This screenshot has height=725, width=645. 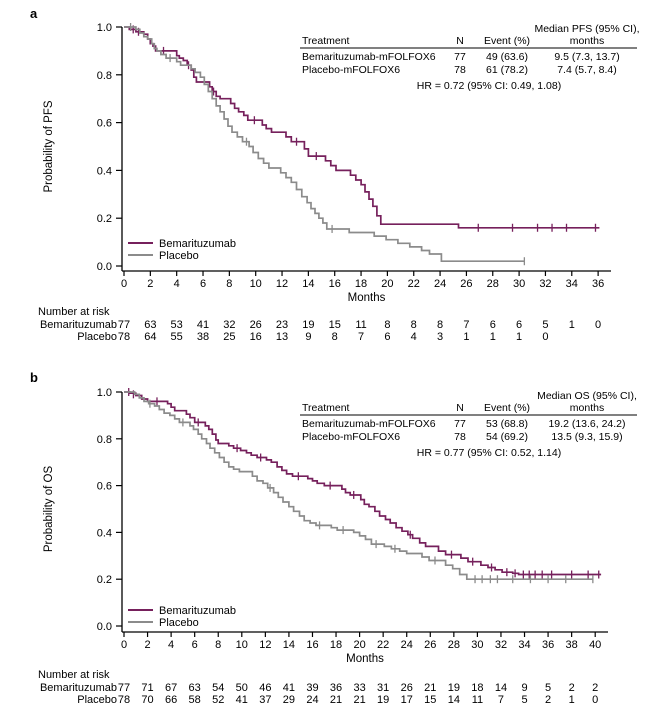 I want to click on x-tick-label: 20, so click(x=359, y=645).